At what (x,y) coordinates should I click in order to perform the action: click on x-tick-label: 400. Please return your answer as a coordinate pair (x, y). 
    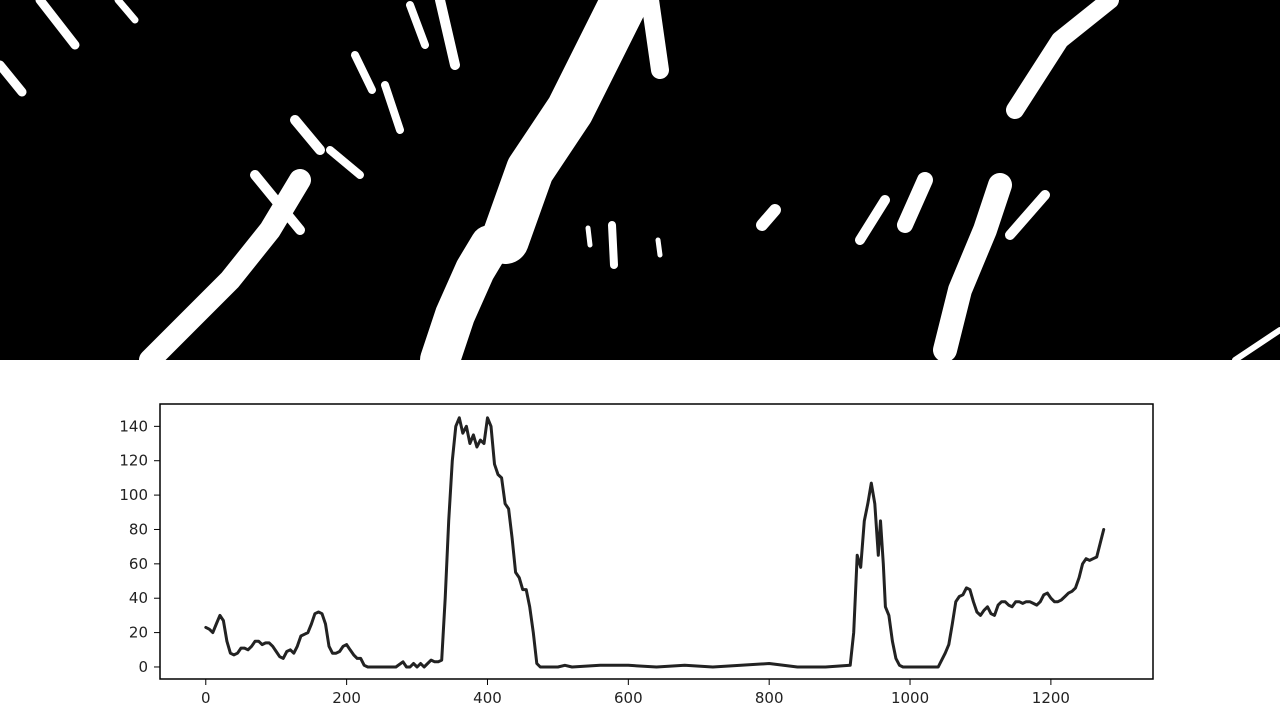
    Looking at the image, I should click on (487, 698).